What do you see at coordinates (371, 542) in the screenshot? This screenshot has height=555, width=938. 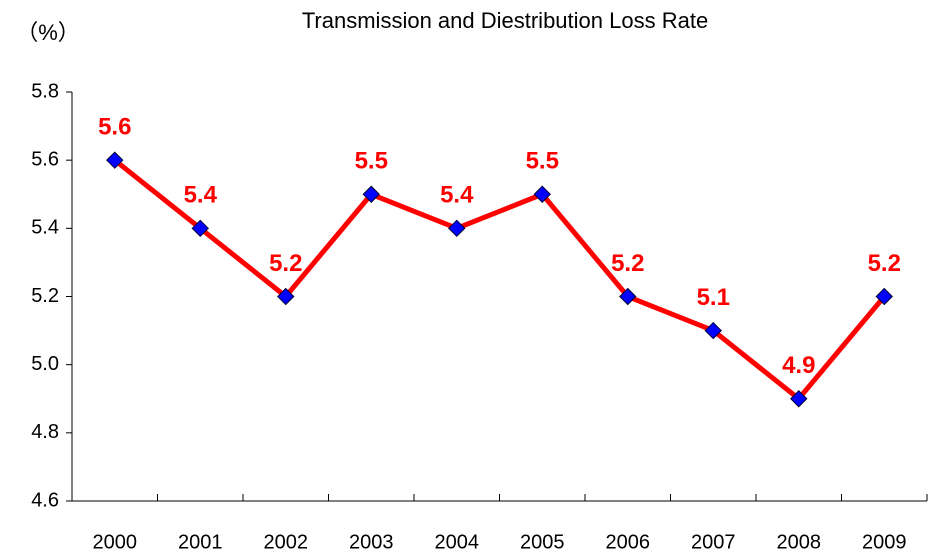 I see `x-tick-label: 2003` at bounding box center [371, 542].